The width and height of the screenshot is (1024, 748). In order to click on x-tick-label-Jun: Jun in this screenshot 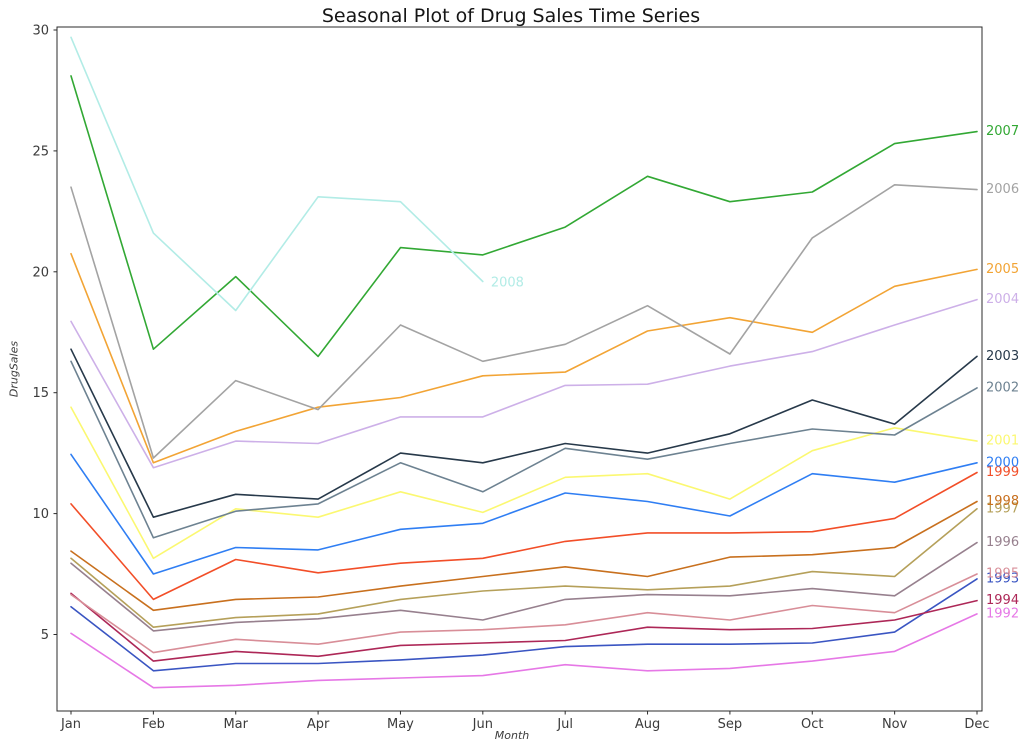, I will do `click(482, 724)`.